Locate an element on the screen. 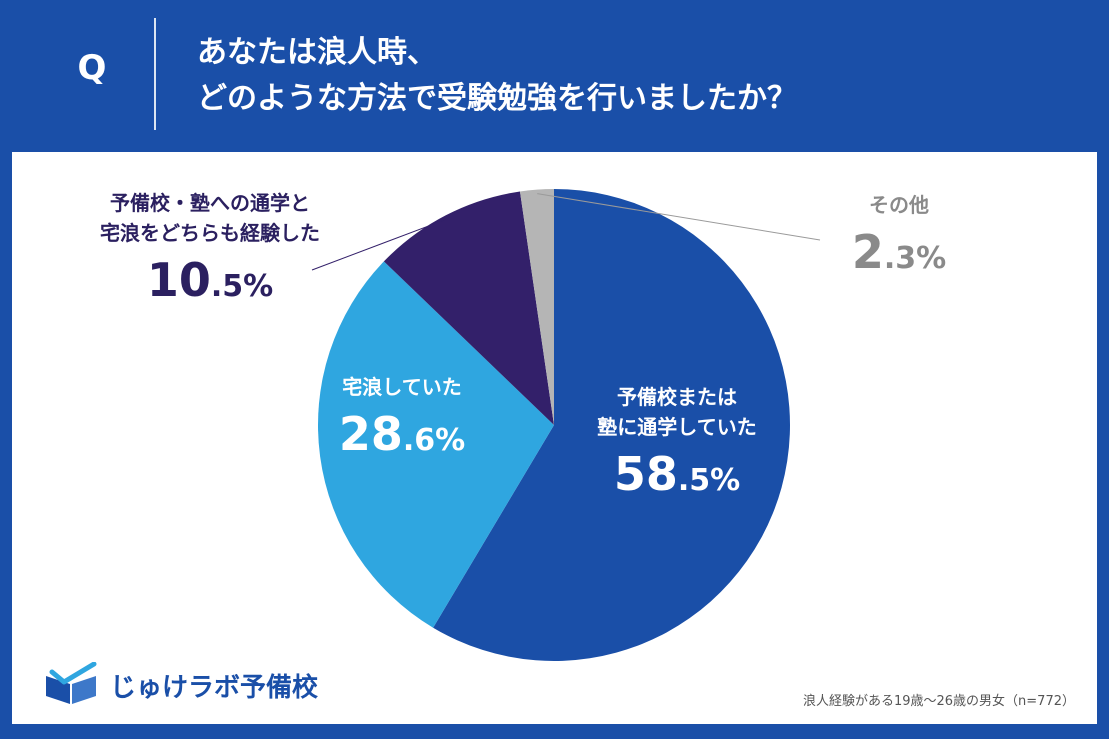 This screenshot has width=1109, height=739. slice-label-3: その他 2.3% is located at coordinates (899, 239).